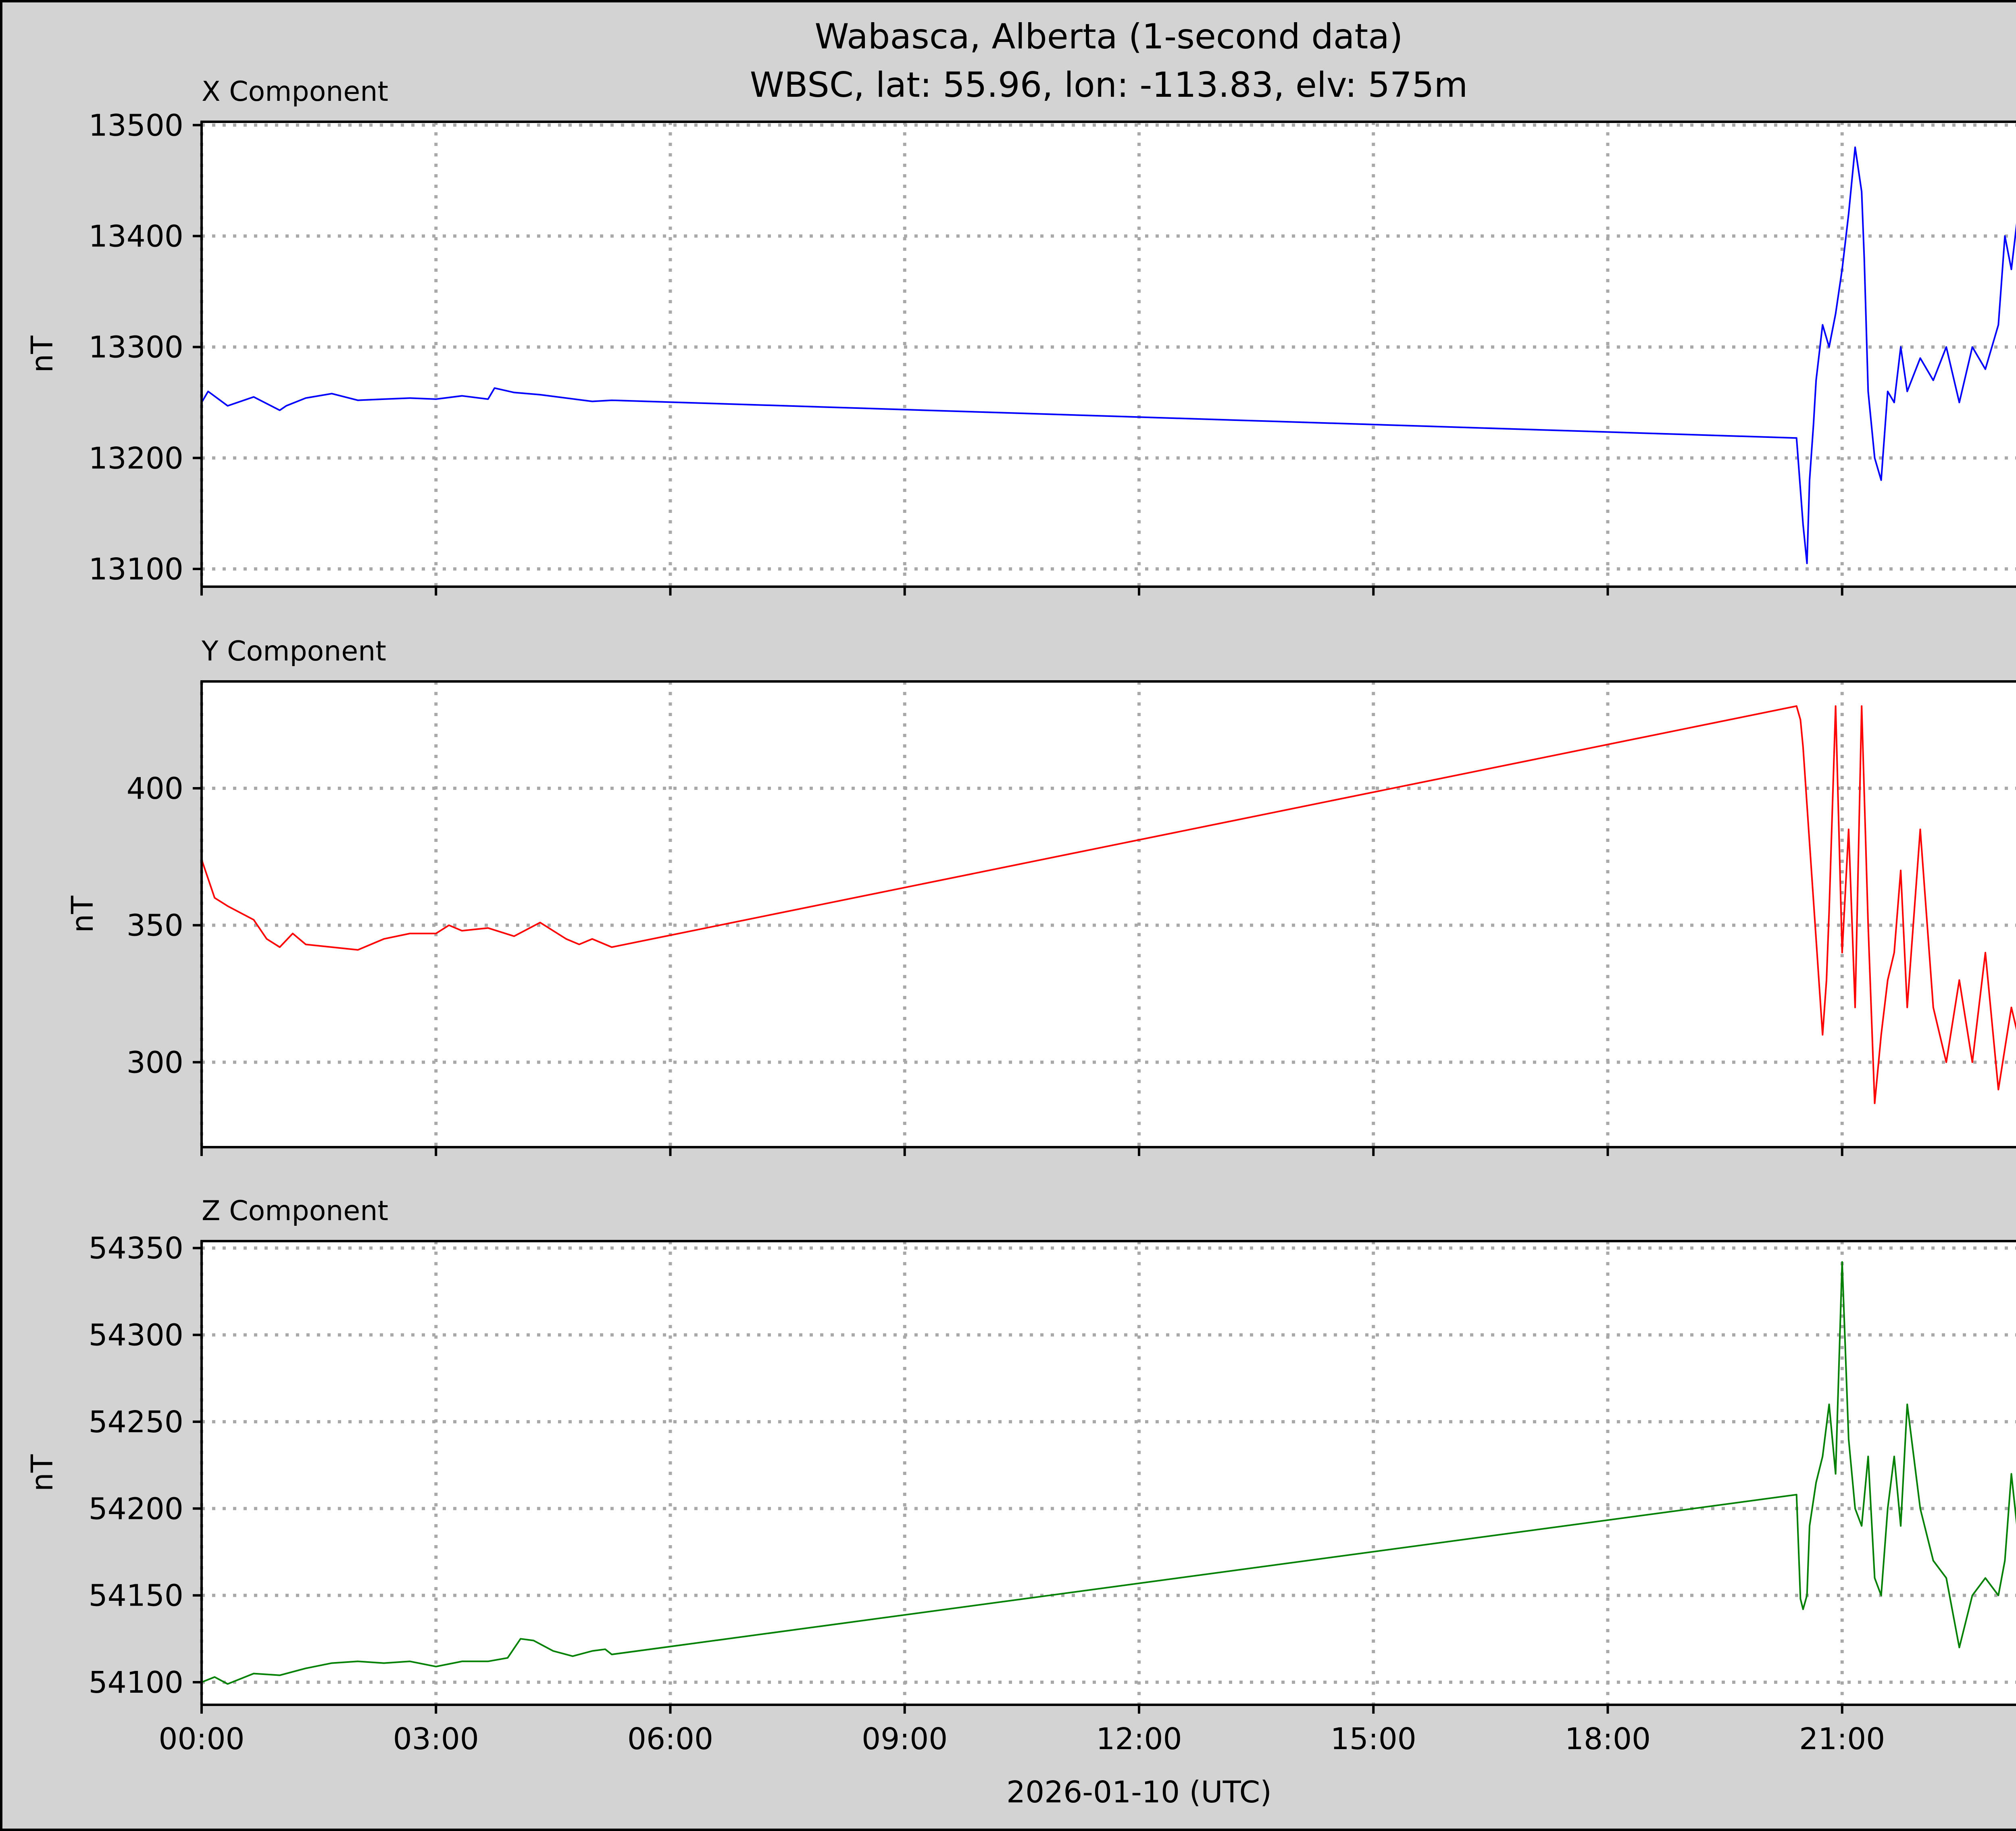  Describe the element at coordinates (295, 92) in the screenshot. I see `panel-title: X Component` at that location.